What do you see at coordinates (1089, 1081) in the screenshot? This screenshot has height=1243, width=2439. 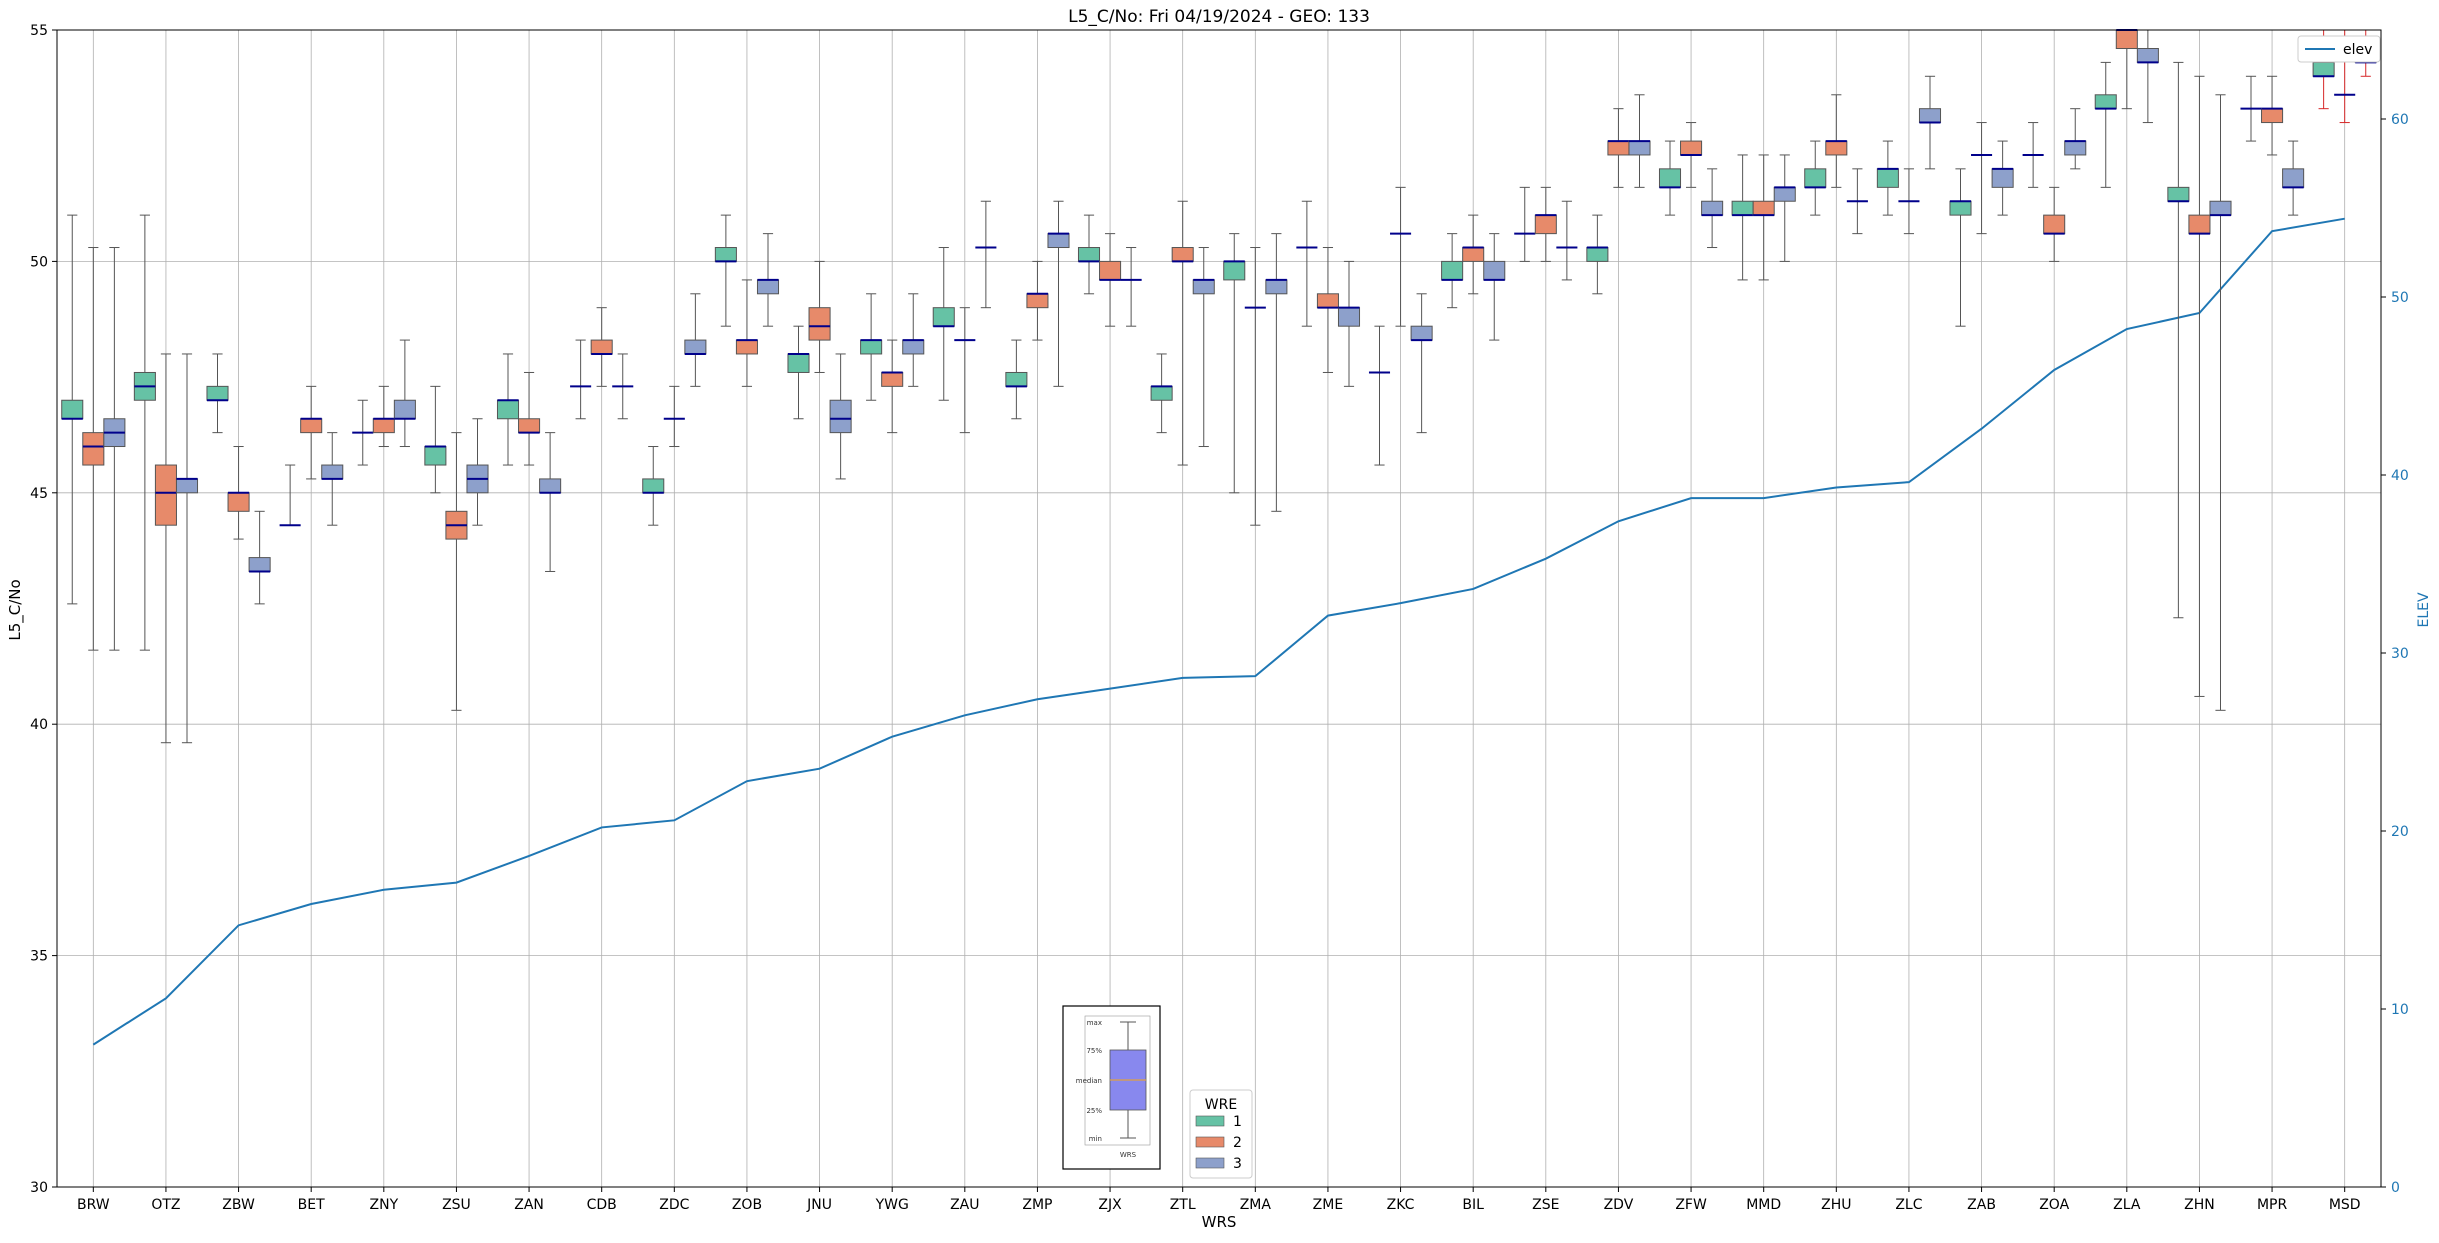 I see `inset-label-median: median` at bounding box center [1089, 1081].